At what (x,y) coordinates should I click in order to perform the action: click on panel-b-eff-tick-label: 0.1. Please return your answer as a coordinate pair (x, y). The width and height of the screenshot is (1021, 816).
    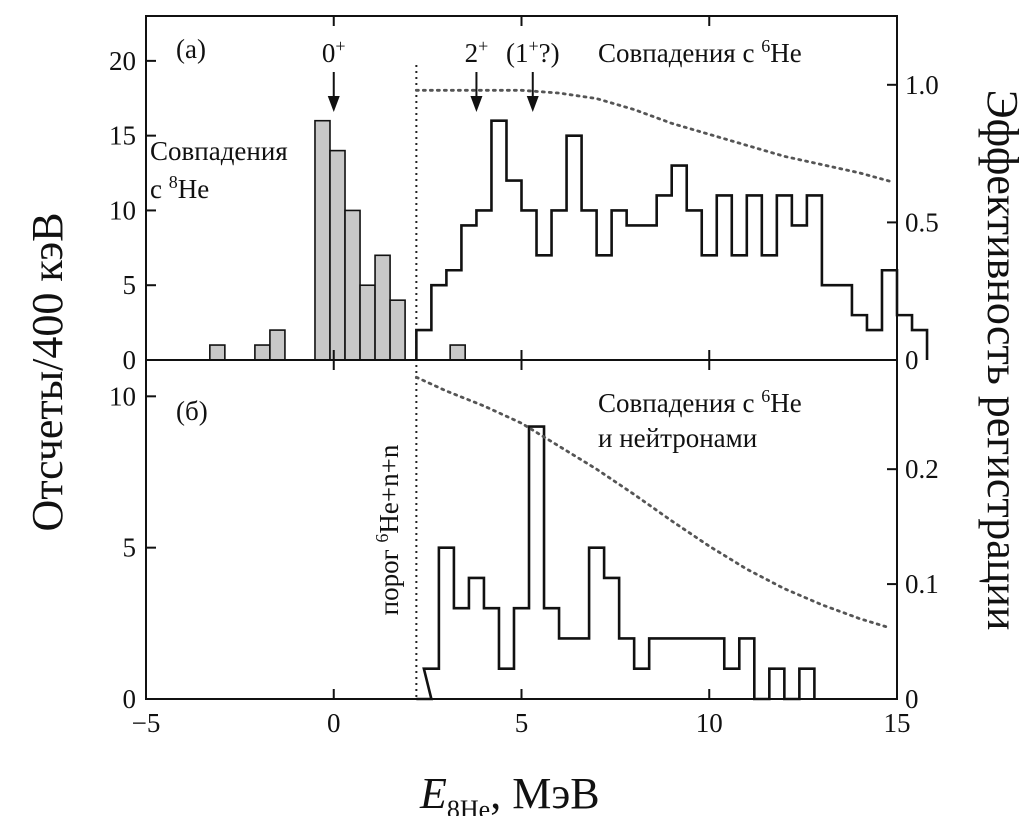
    Looking at the image, I should click on (922, 584).